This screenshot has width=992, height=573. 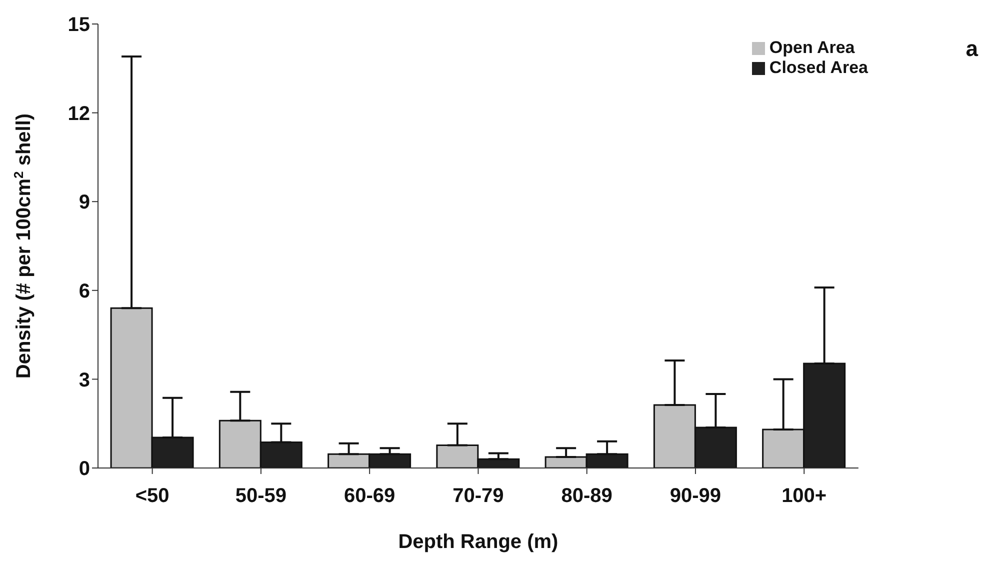 What do you see at coordinates (478, 542) in the screenshot?
I see `x-axis-title: Depth Range (m)` at bounding box center [478, 542].